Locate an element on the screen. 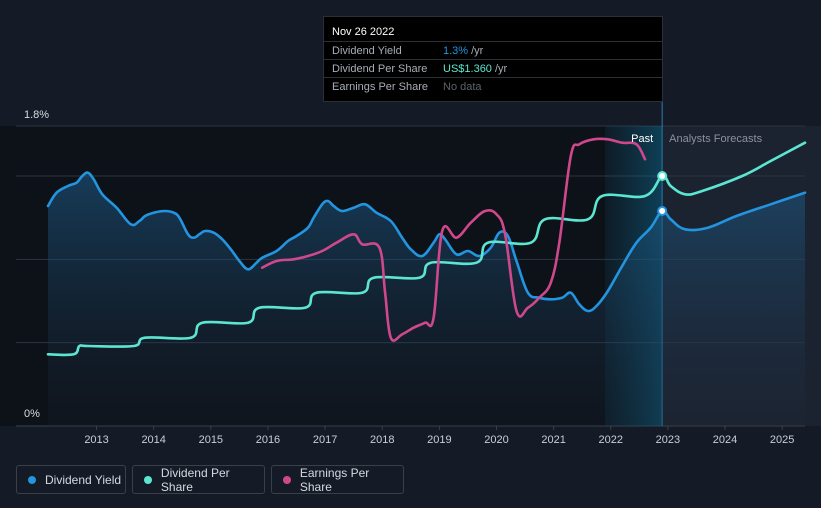  x-tick-label: 2017 is located at coordinates (325, 440).